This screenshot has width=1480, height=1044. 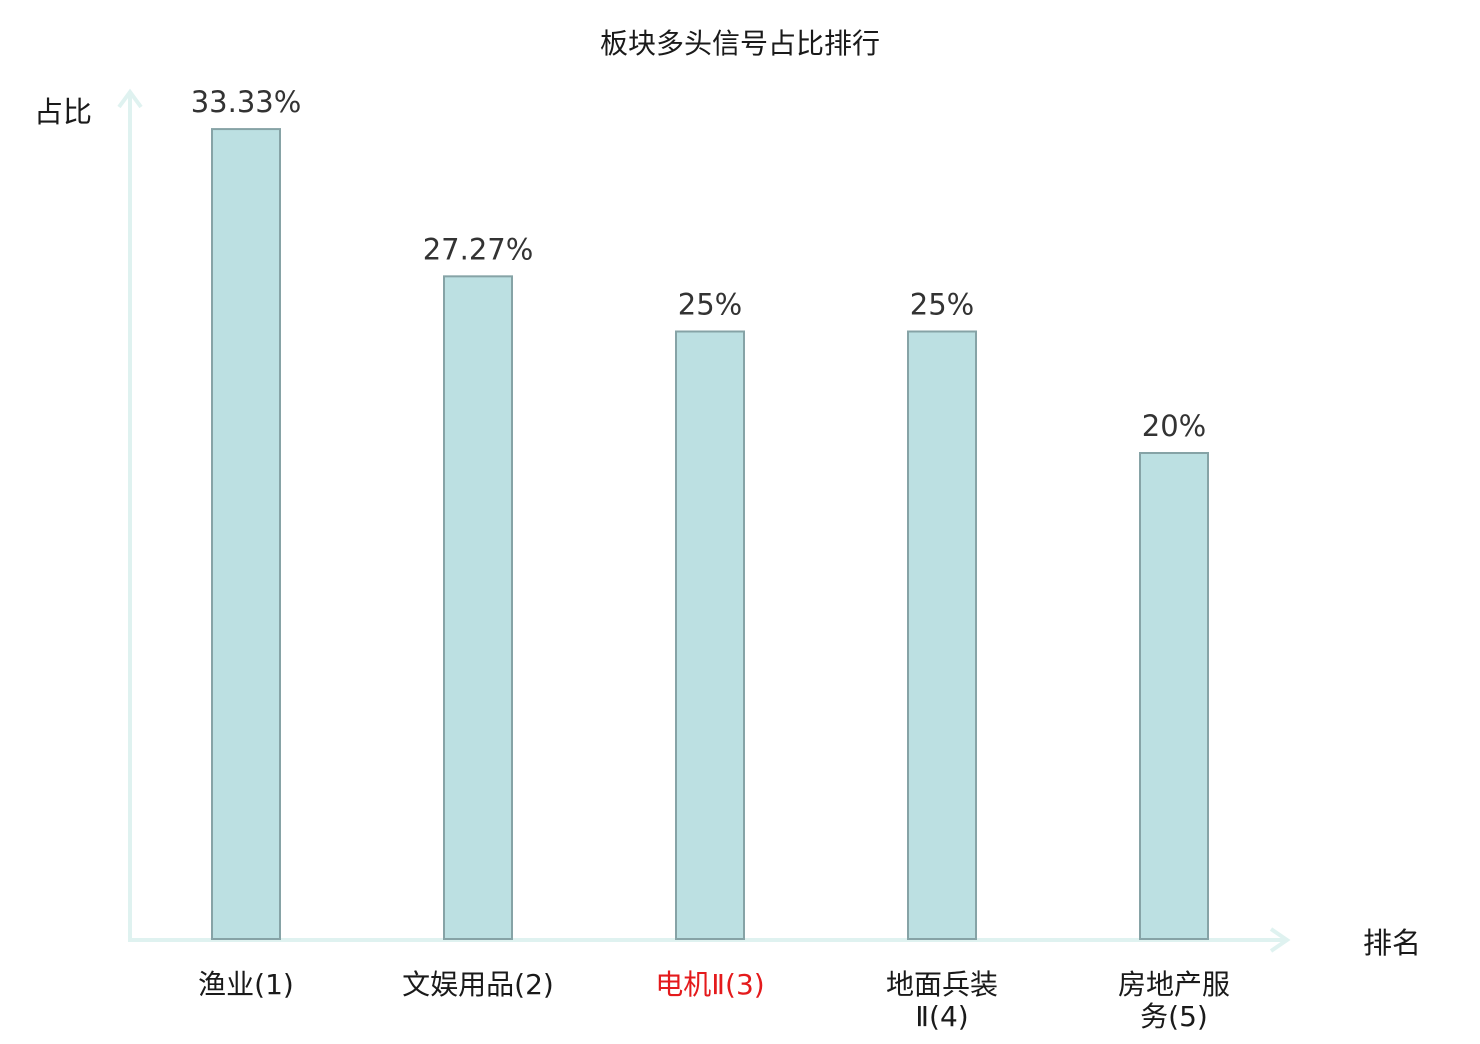 What do you see at coordinates (246, 984) in the screenshot?
I see `category-label-1: 渔业(1)` at bounding box center [246, 984].